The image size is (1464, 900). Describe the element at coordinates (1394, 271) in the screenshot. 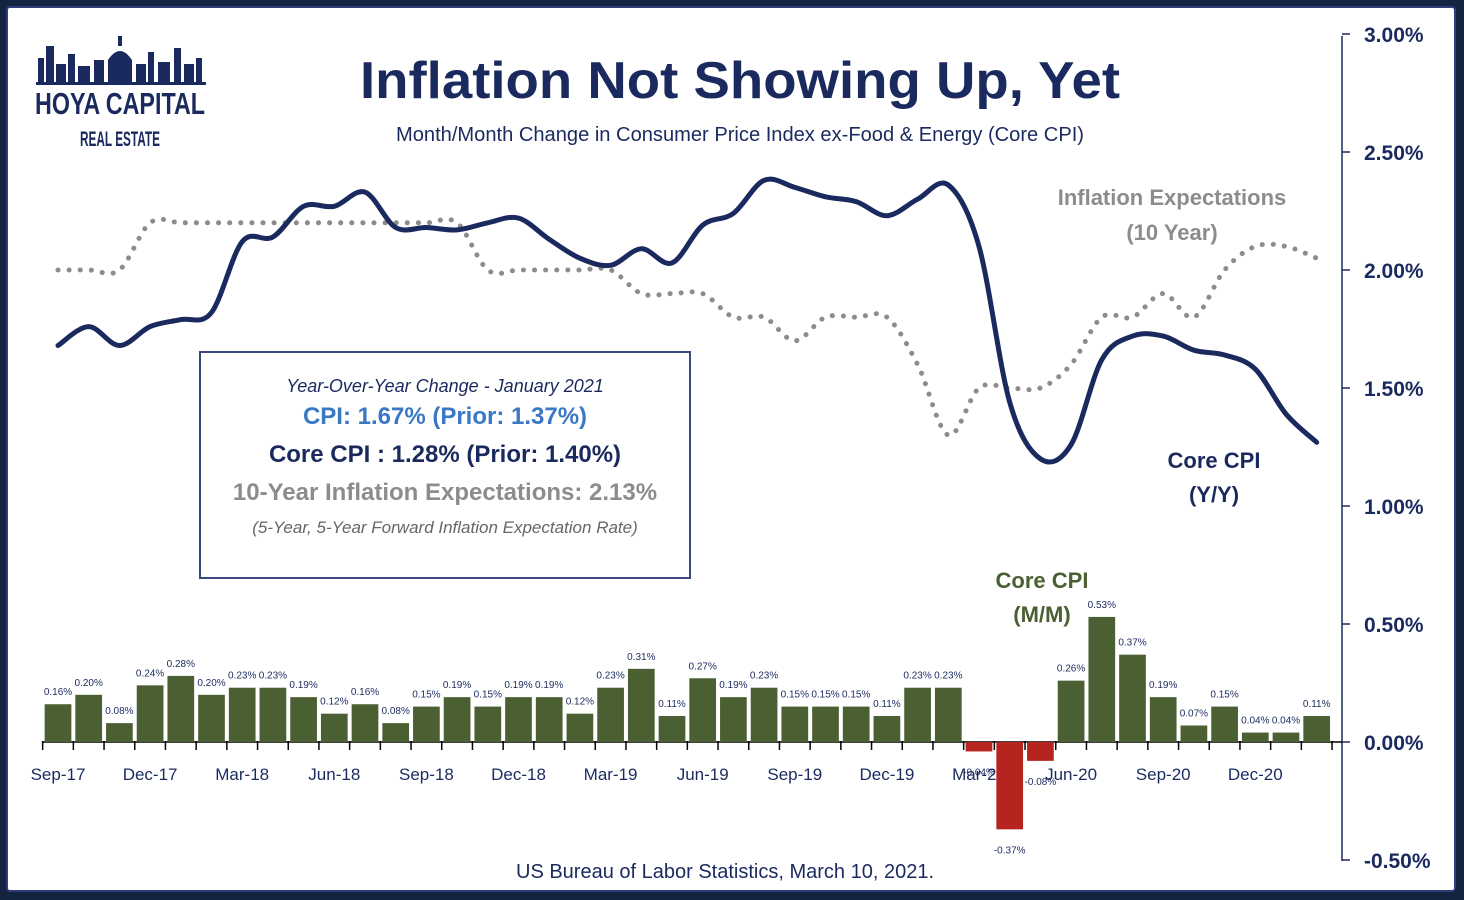

I see `y-tick-label: 2.00%` at that location.